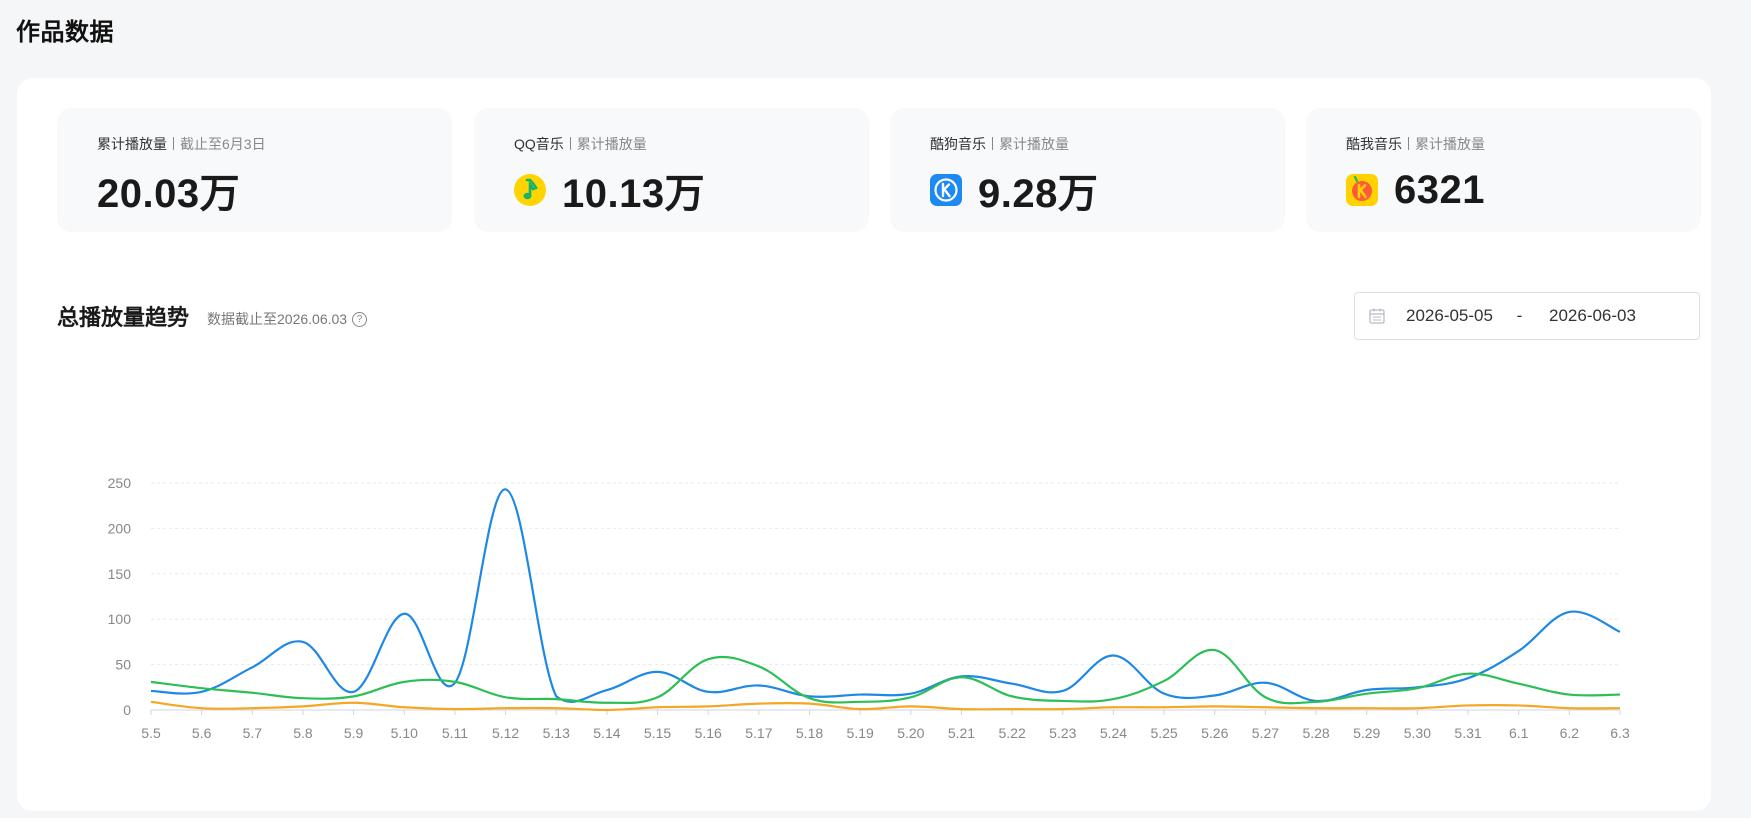 This screenshot has width=1751, height=818. I want to click on y-tick-label: 50, so click(123, 665).